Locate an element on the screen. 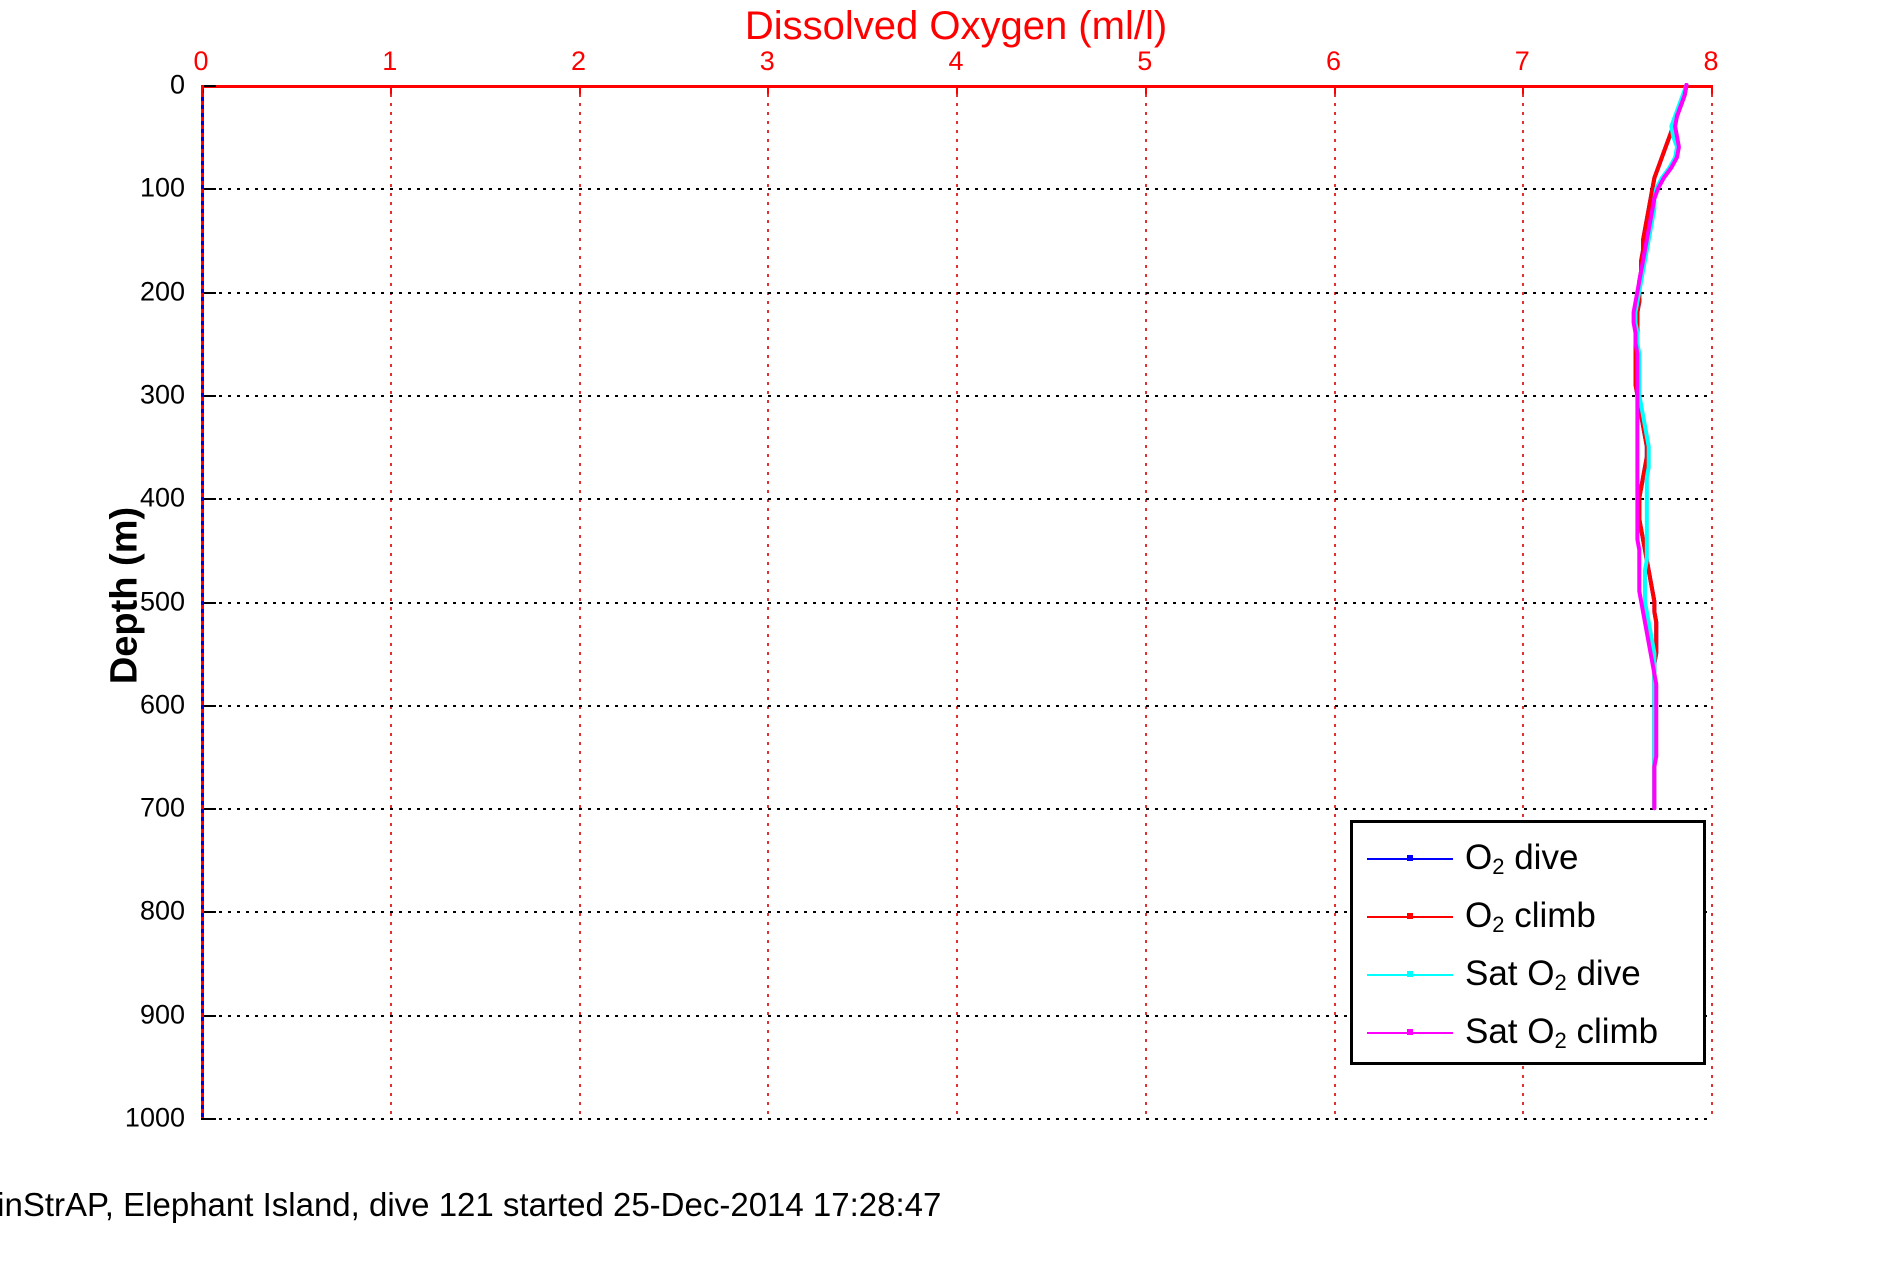  series-line-o2-climb is located at coordinates (1661, 447).